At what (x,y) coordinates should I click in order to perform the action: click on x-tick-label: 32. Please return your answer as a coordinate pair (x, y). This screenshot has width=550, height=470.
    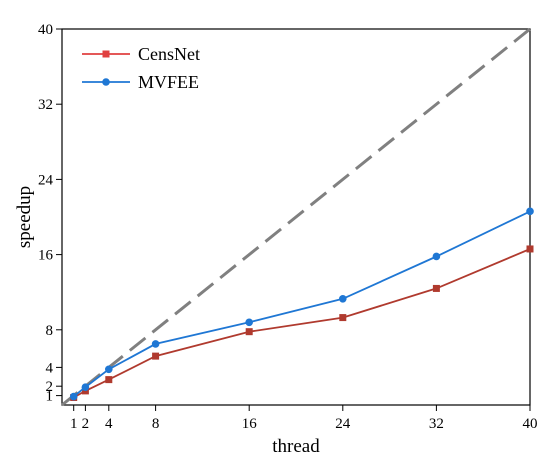
    Looking at the image, I should click on (436, 424).